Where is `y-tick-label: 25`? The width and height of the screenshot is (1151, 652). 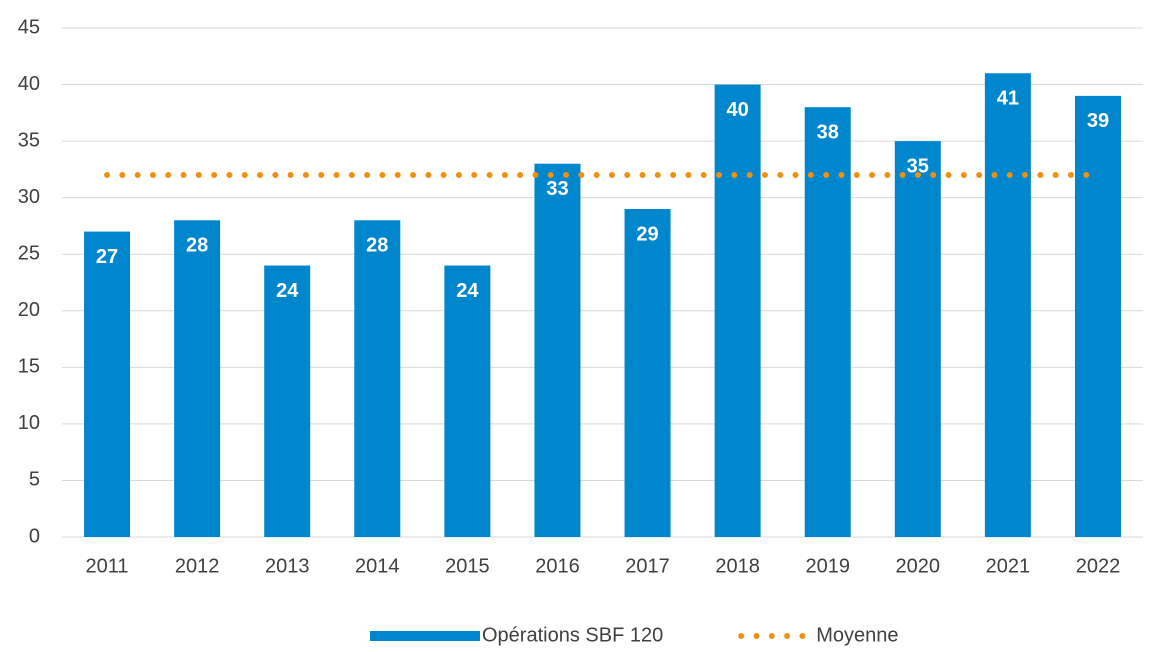
y-tick-label: 25 is located at coordinates (29, 254).